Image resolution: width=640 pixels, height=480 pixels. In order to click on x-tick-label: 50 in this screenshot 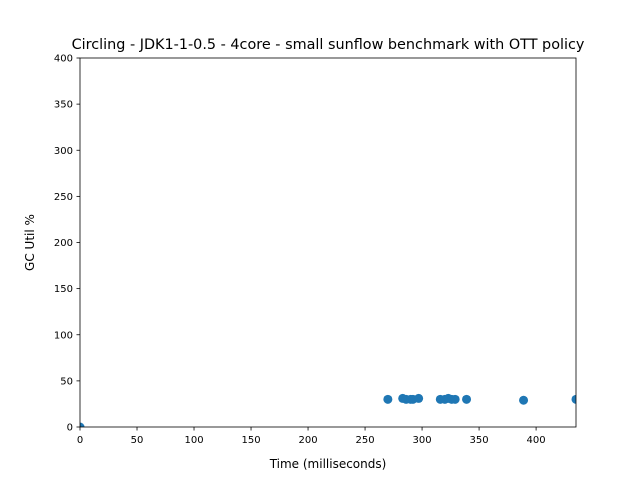, I will do `click(137, 440)`.